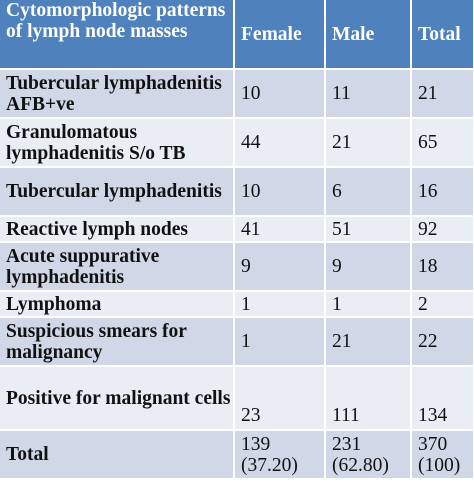 The image size is (474, 484). Describe the element at coordinates (368, 192) in the screenshot. I see `male-cell: 6` at that location.